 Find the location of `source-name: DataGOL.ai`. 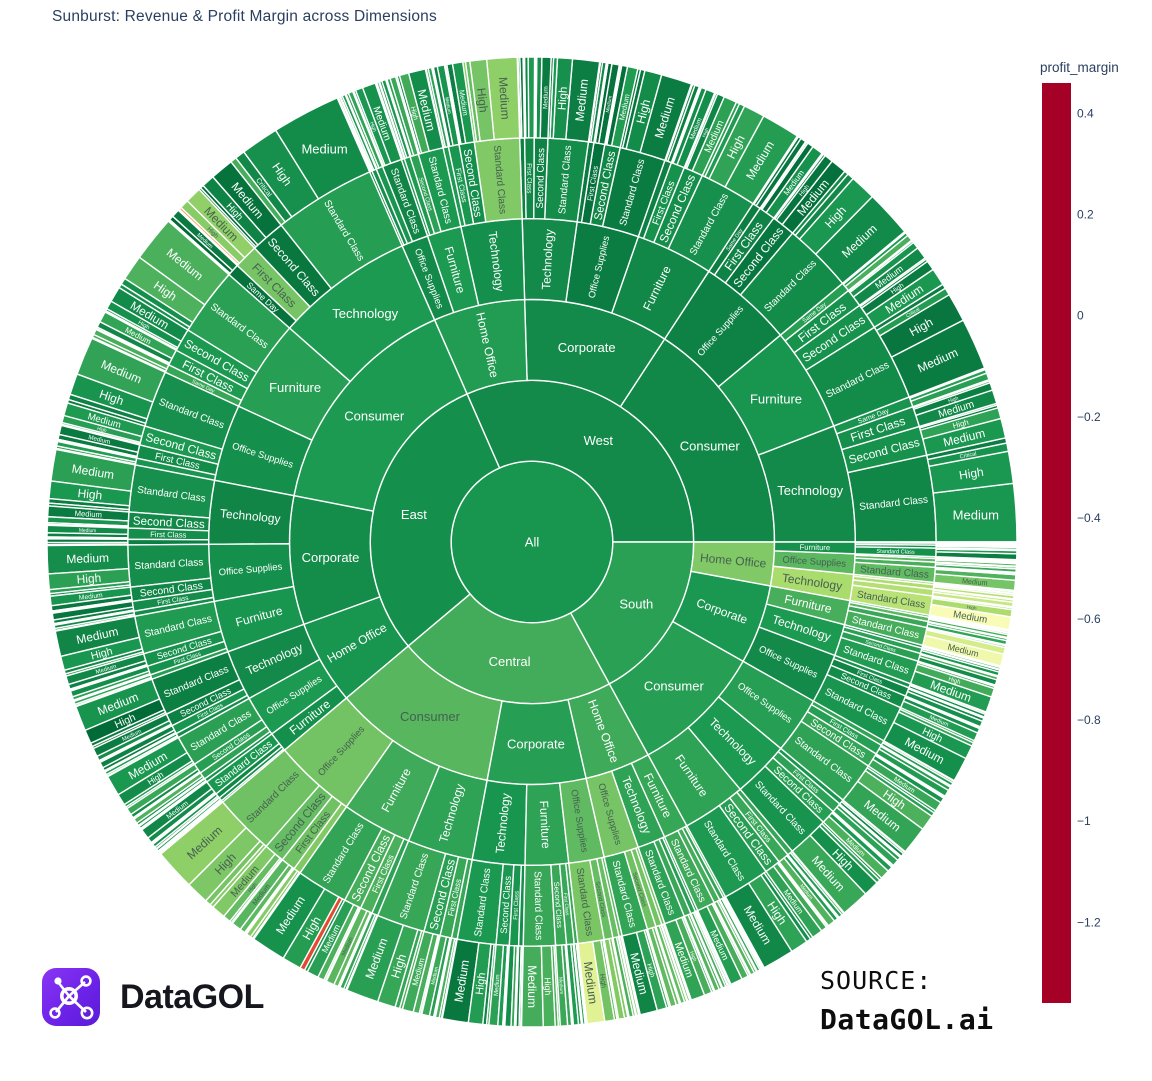

source-name: DataGOL.ai is located at coordinates (907, 1019).